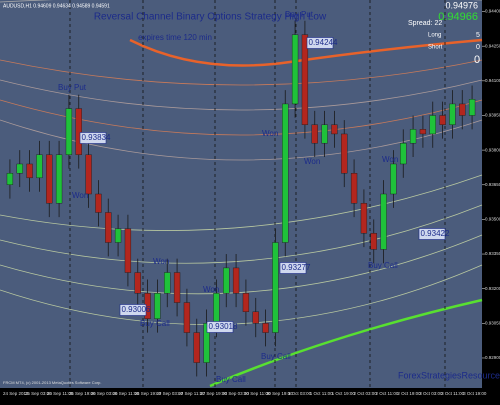 The image size is (500, 405). What do you see at coordinates (492, 80) in the screenshot?
I see `y-tick-label: 0.94100` at bounding box center [492, 80].